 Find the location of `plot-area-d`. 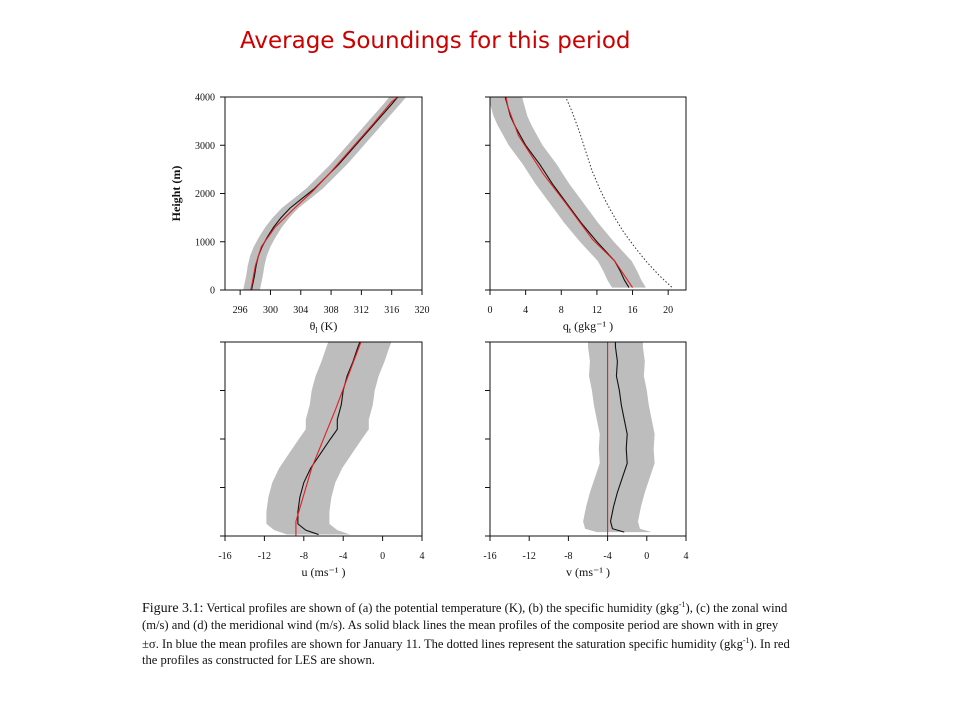

plot-area-d is located at coordinates (619, 439).